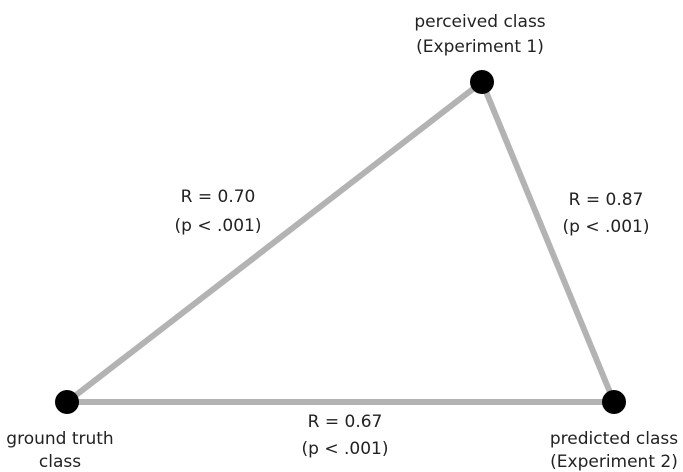  I want to click on edge-label: R = 0.70, so click(218, 197).